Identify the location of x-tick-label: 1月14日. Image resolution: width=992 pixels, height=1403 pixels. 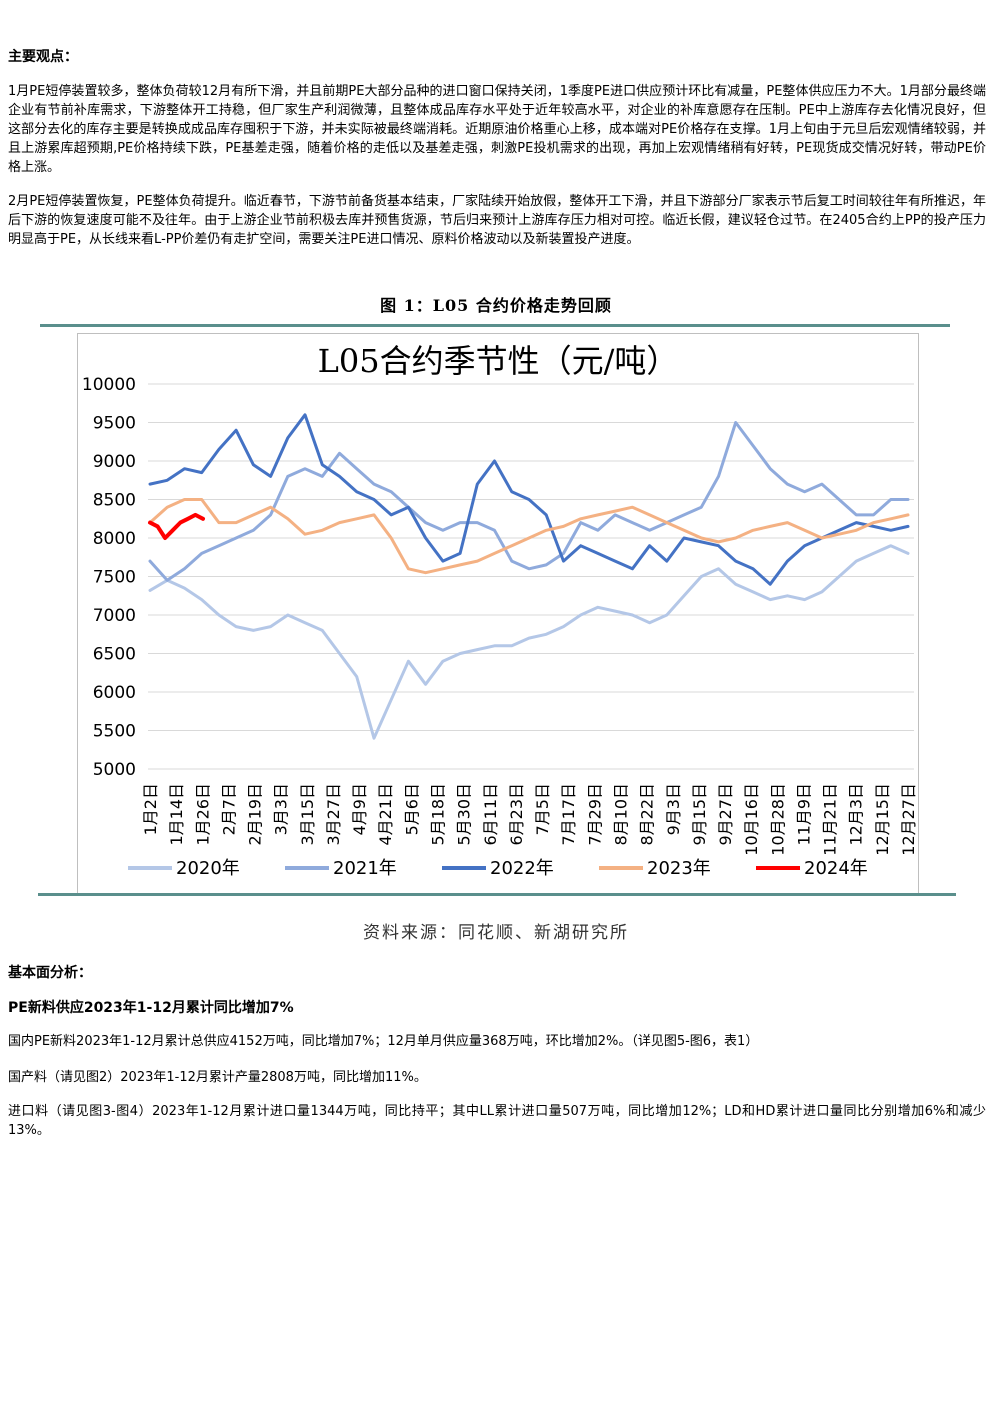
(176, 814).